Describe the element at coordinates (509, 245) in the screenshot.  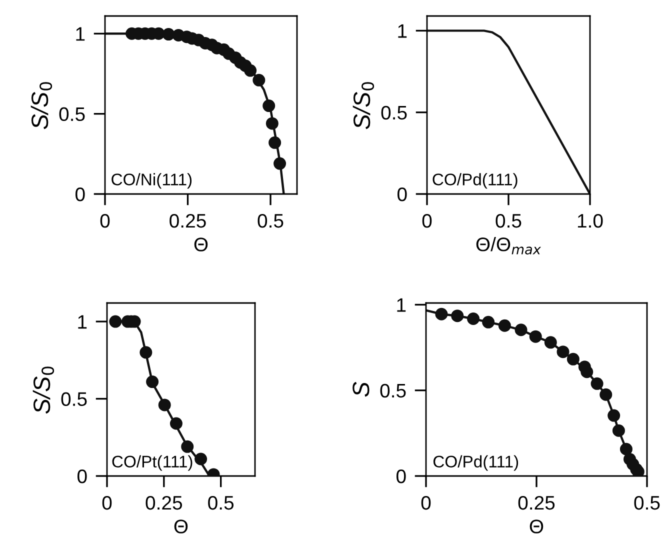
I see `x-axis-title: Θ/Θ$_{max}$` at that location.